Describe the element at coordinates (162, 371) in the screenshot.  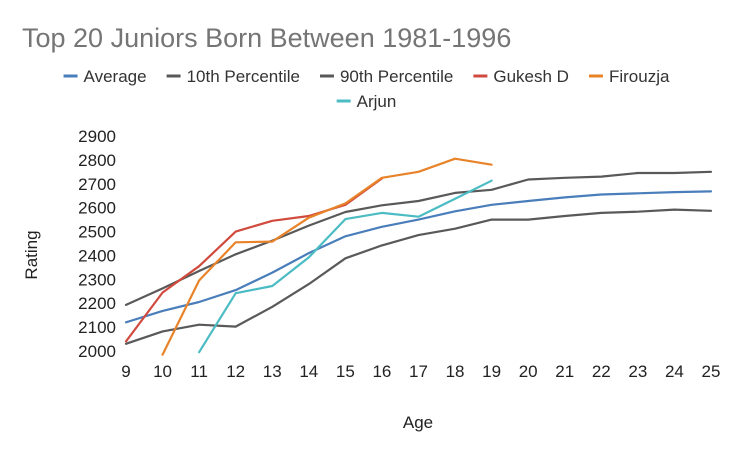
I see `x-tick-label: 10` at that location.